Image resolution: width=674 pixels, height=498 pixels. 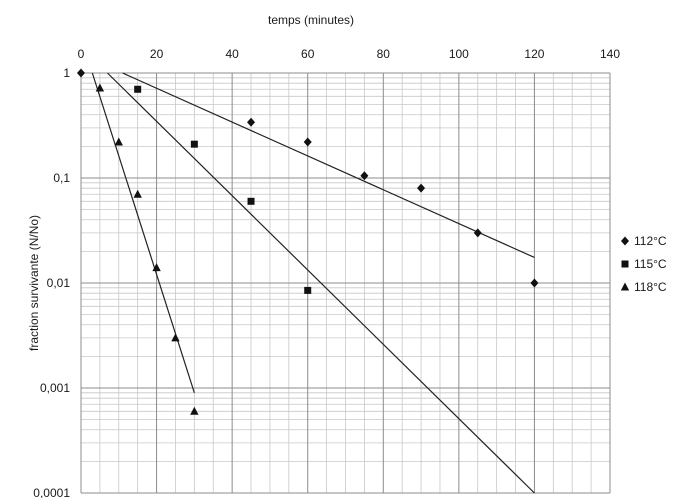 What do you see at coordinates (311, 20) in the screenshot?
I see `x-axis-title: temps (minutes)` at bounding box center [311, 20].